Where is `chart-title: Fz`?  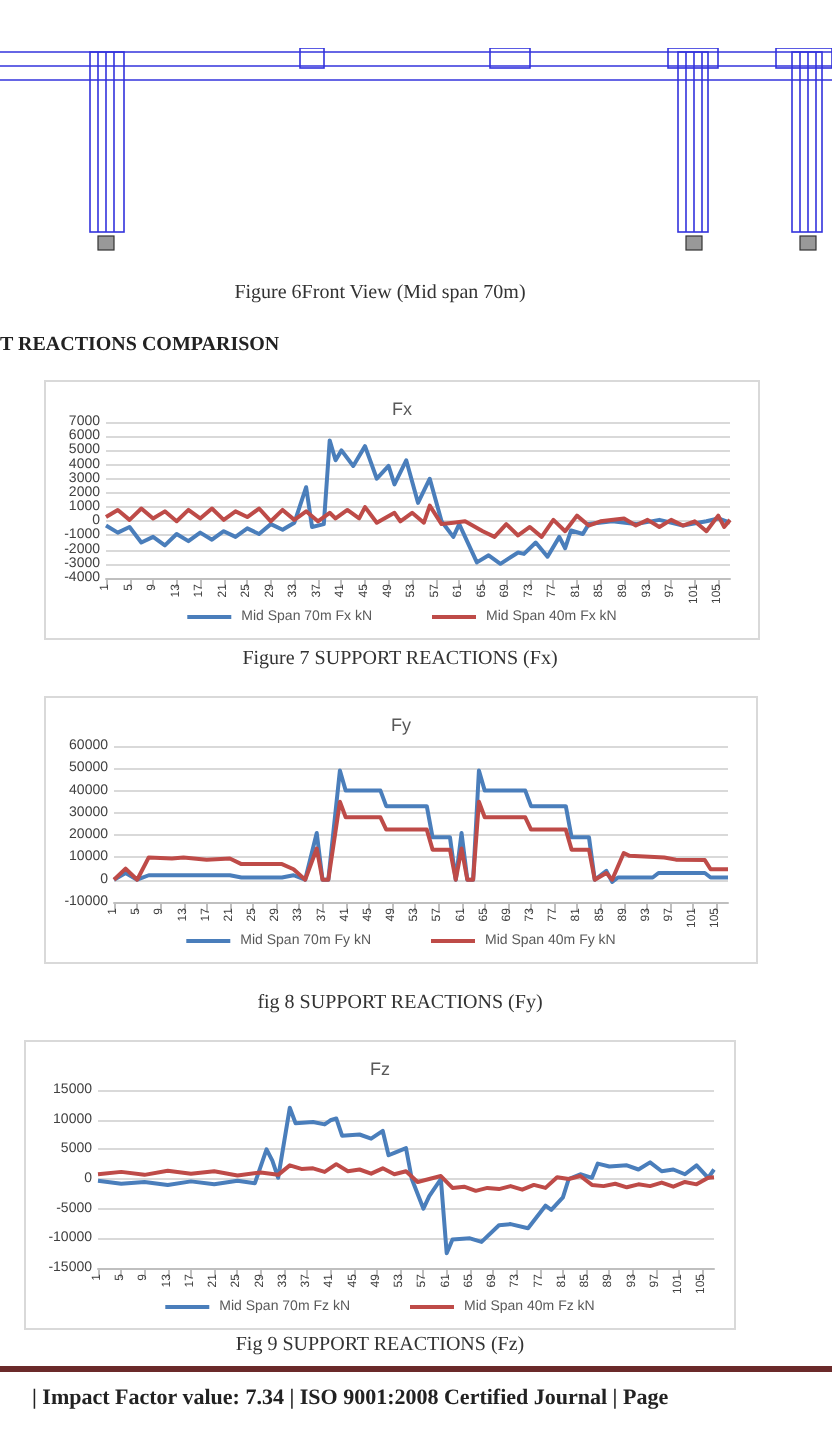 chart-title: Fz is located at coordinates (380, 1069).